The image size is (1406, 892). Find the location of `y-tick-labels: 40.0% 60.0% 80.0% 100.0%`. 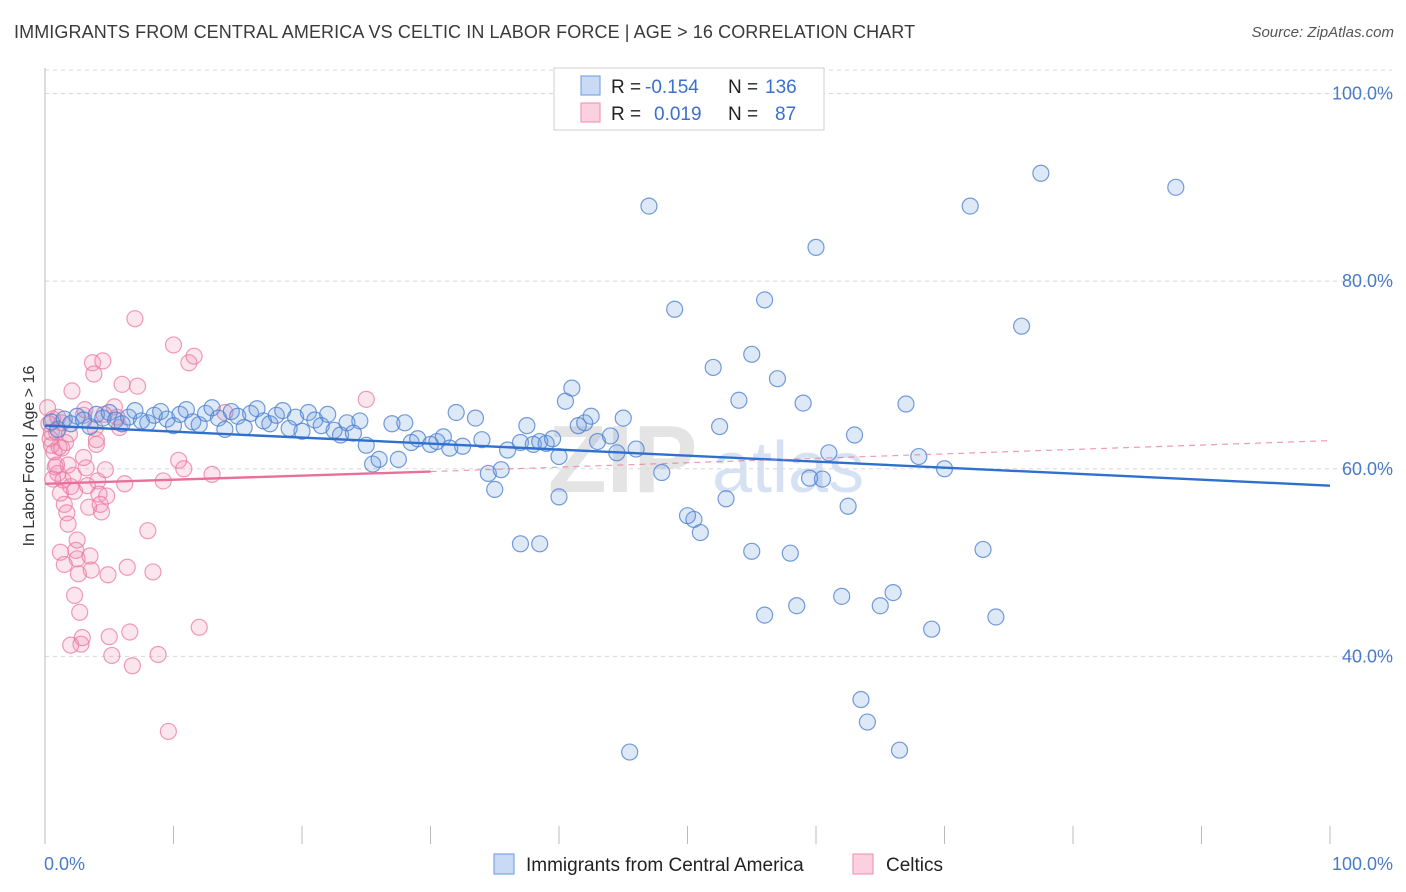

y-tick-labels: 40.0% 60.0% 80.0% 100.0% is located at coordinates (1362, 375).